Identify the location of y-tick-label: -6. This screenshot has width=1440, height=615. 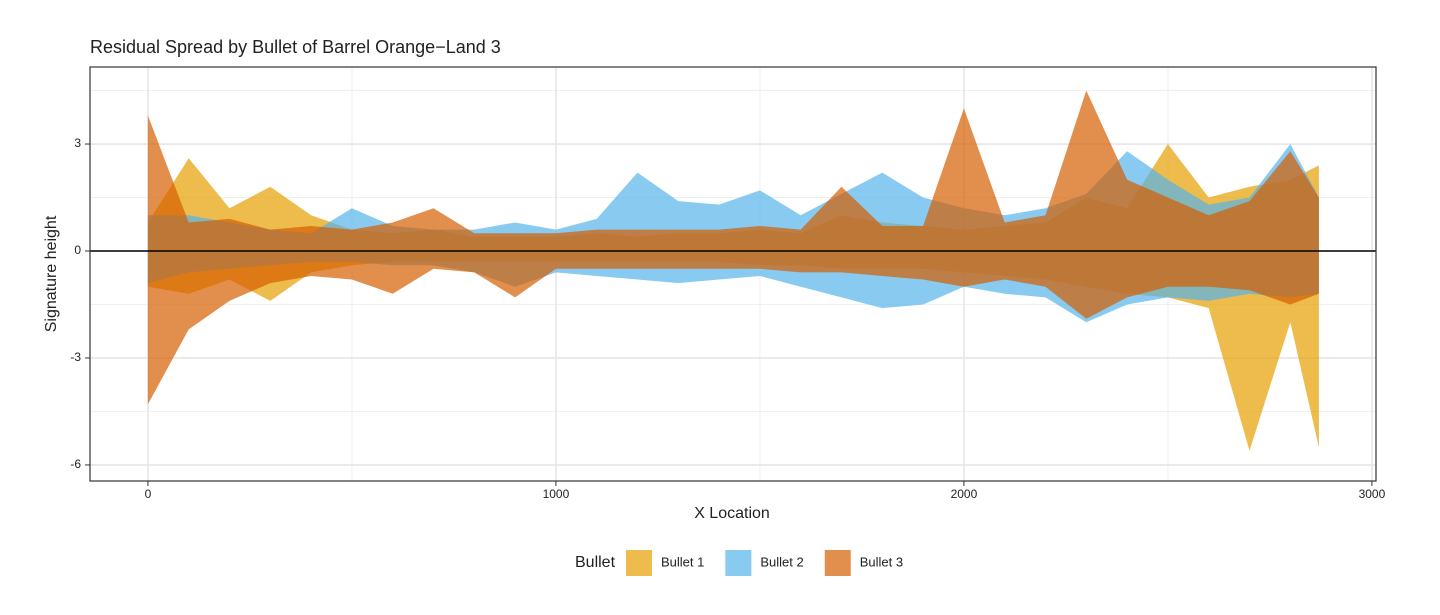
(75, 464).